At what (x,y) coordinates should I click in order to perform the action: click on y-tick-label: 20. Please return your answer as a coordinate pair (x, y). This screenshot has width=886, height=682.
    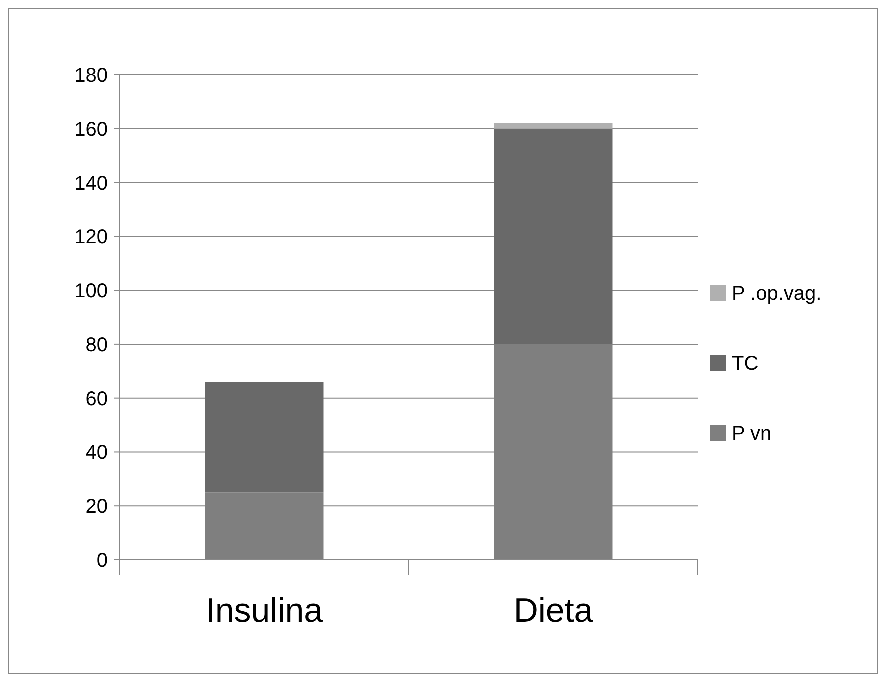
    Looking at the image, I should click on (97, 507).